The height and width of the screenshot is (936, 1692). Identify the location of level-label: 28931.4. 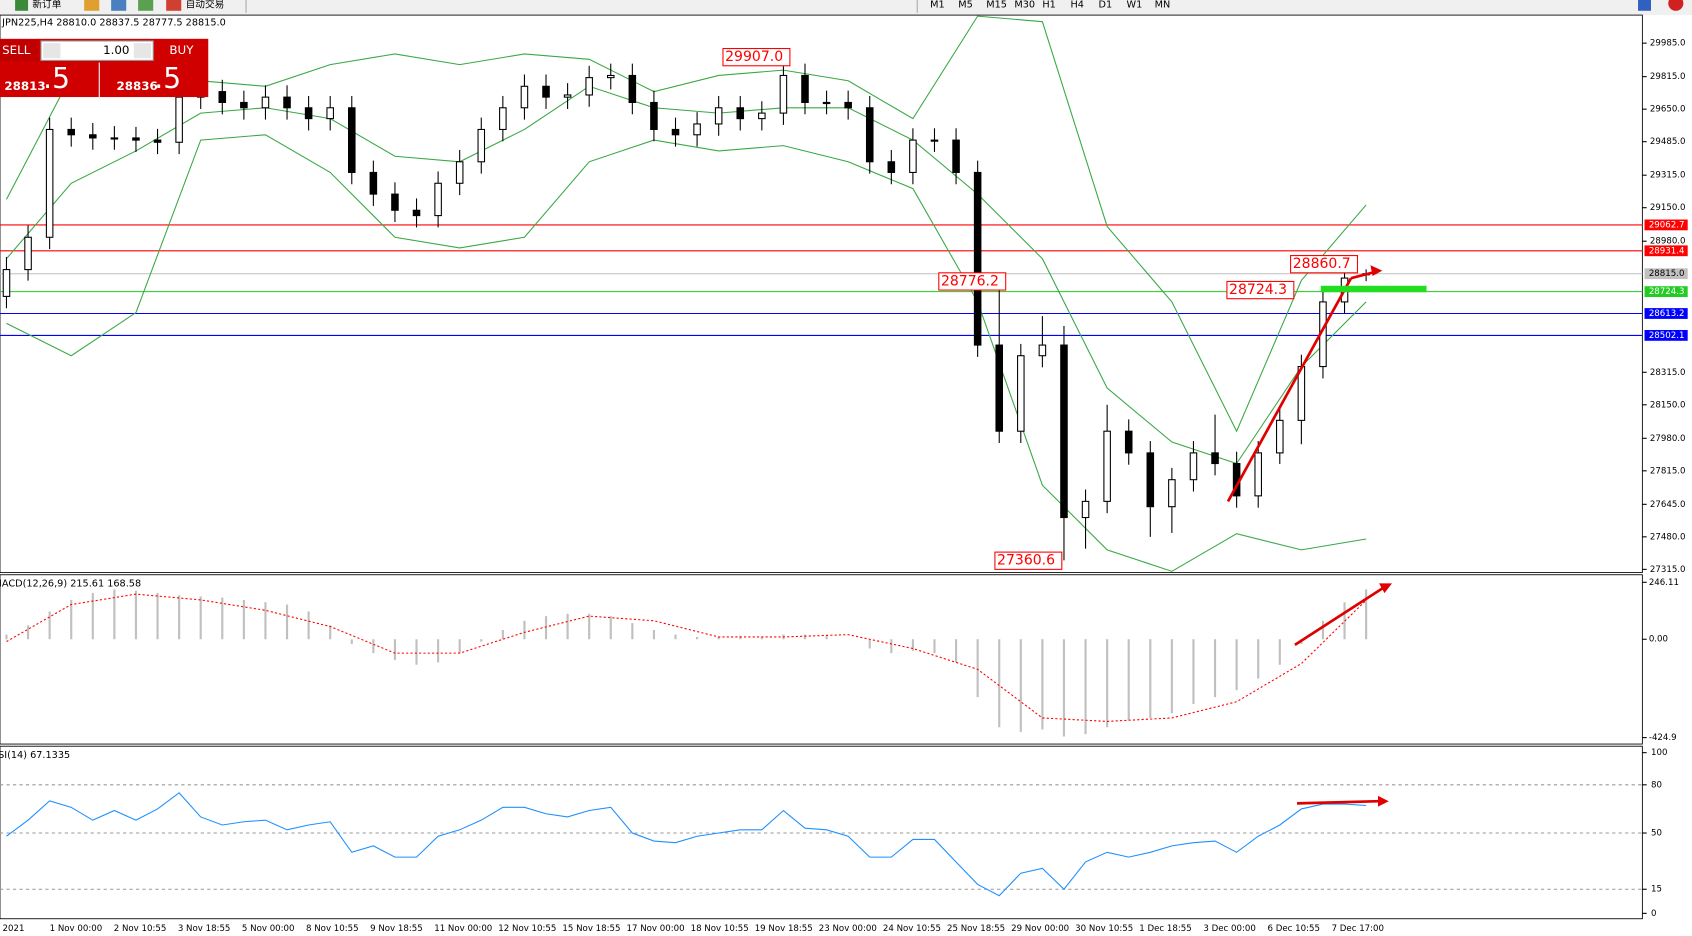
(1667, 251).